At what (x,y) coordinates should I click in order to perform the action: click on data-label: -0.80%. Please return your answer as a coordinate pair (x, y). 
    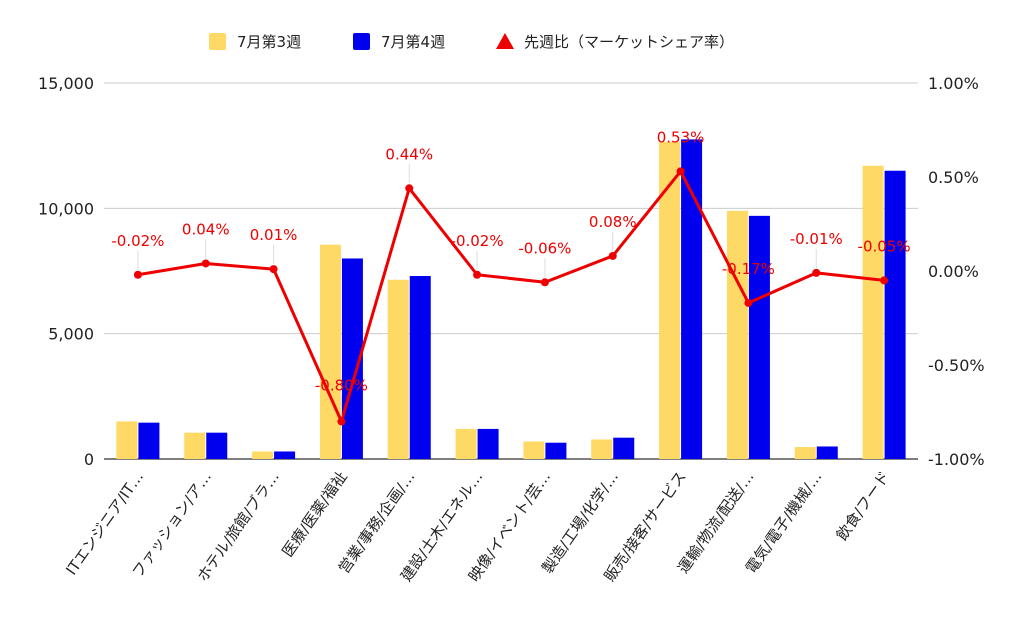
    Looking at the image, I should click on (341, 385).